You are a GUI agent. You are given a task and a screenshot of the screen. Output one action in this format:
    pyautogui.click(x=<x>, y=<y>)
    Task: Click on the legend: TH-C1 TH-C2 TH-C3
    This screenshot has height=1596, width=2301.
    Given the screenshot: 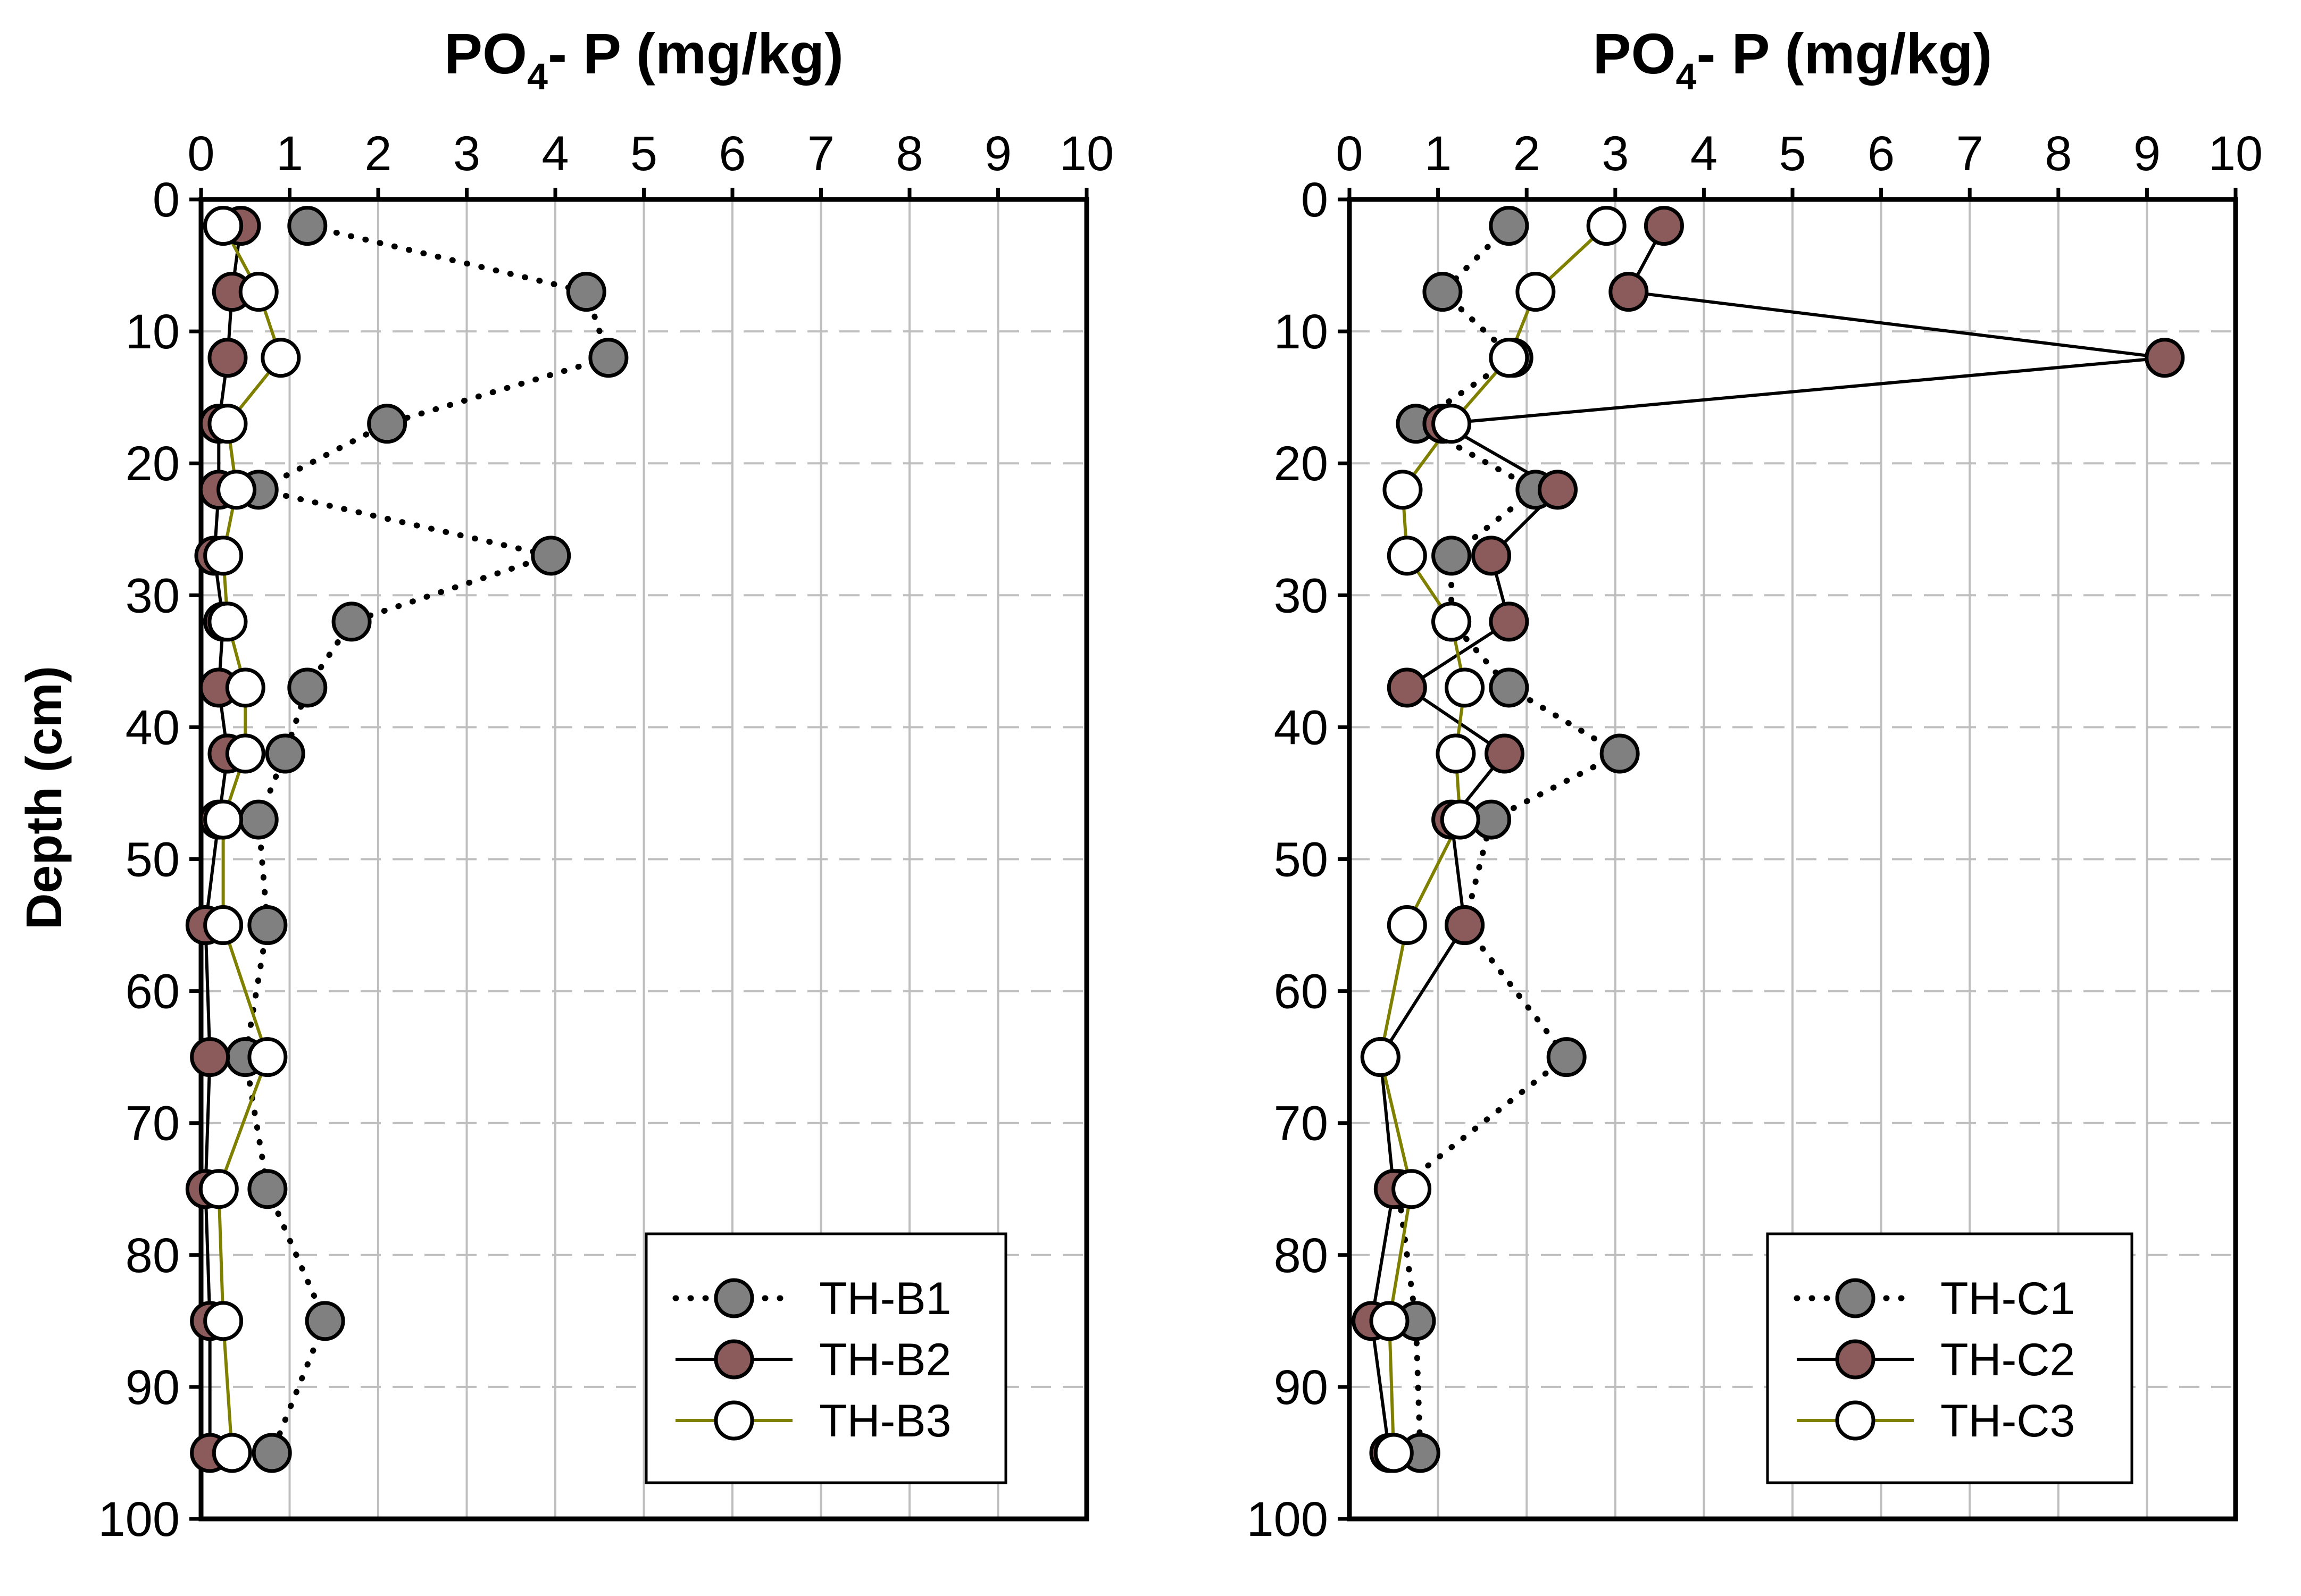 What is the action you would take?
    pyautogui.click(x=1949, y=1358)
    